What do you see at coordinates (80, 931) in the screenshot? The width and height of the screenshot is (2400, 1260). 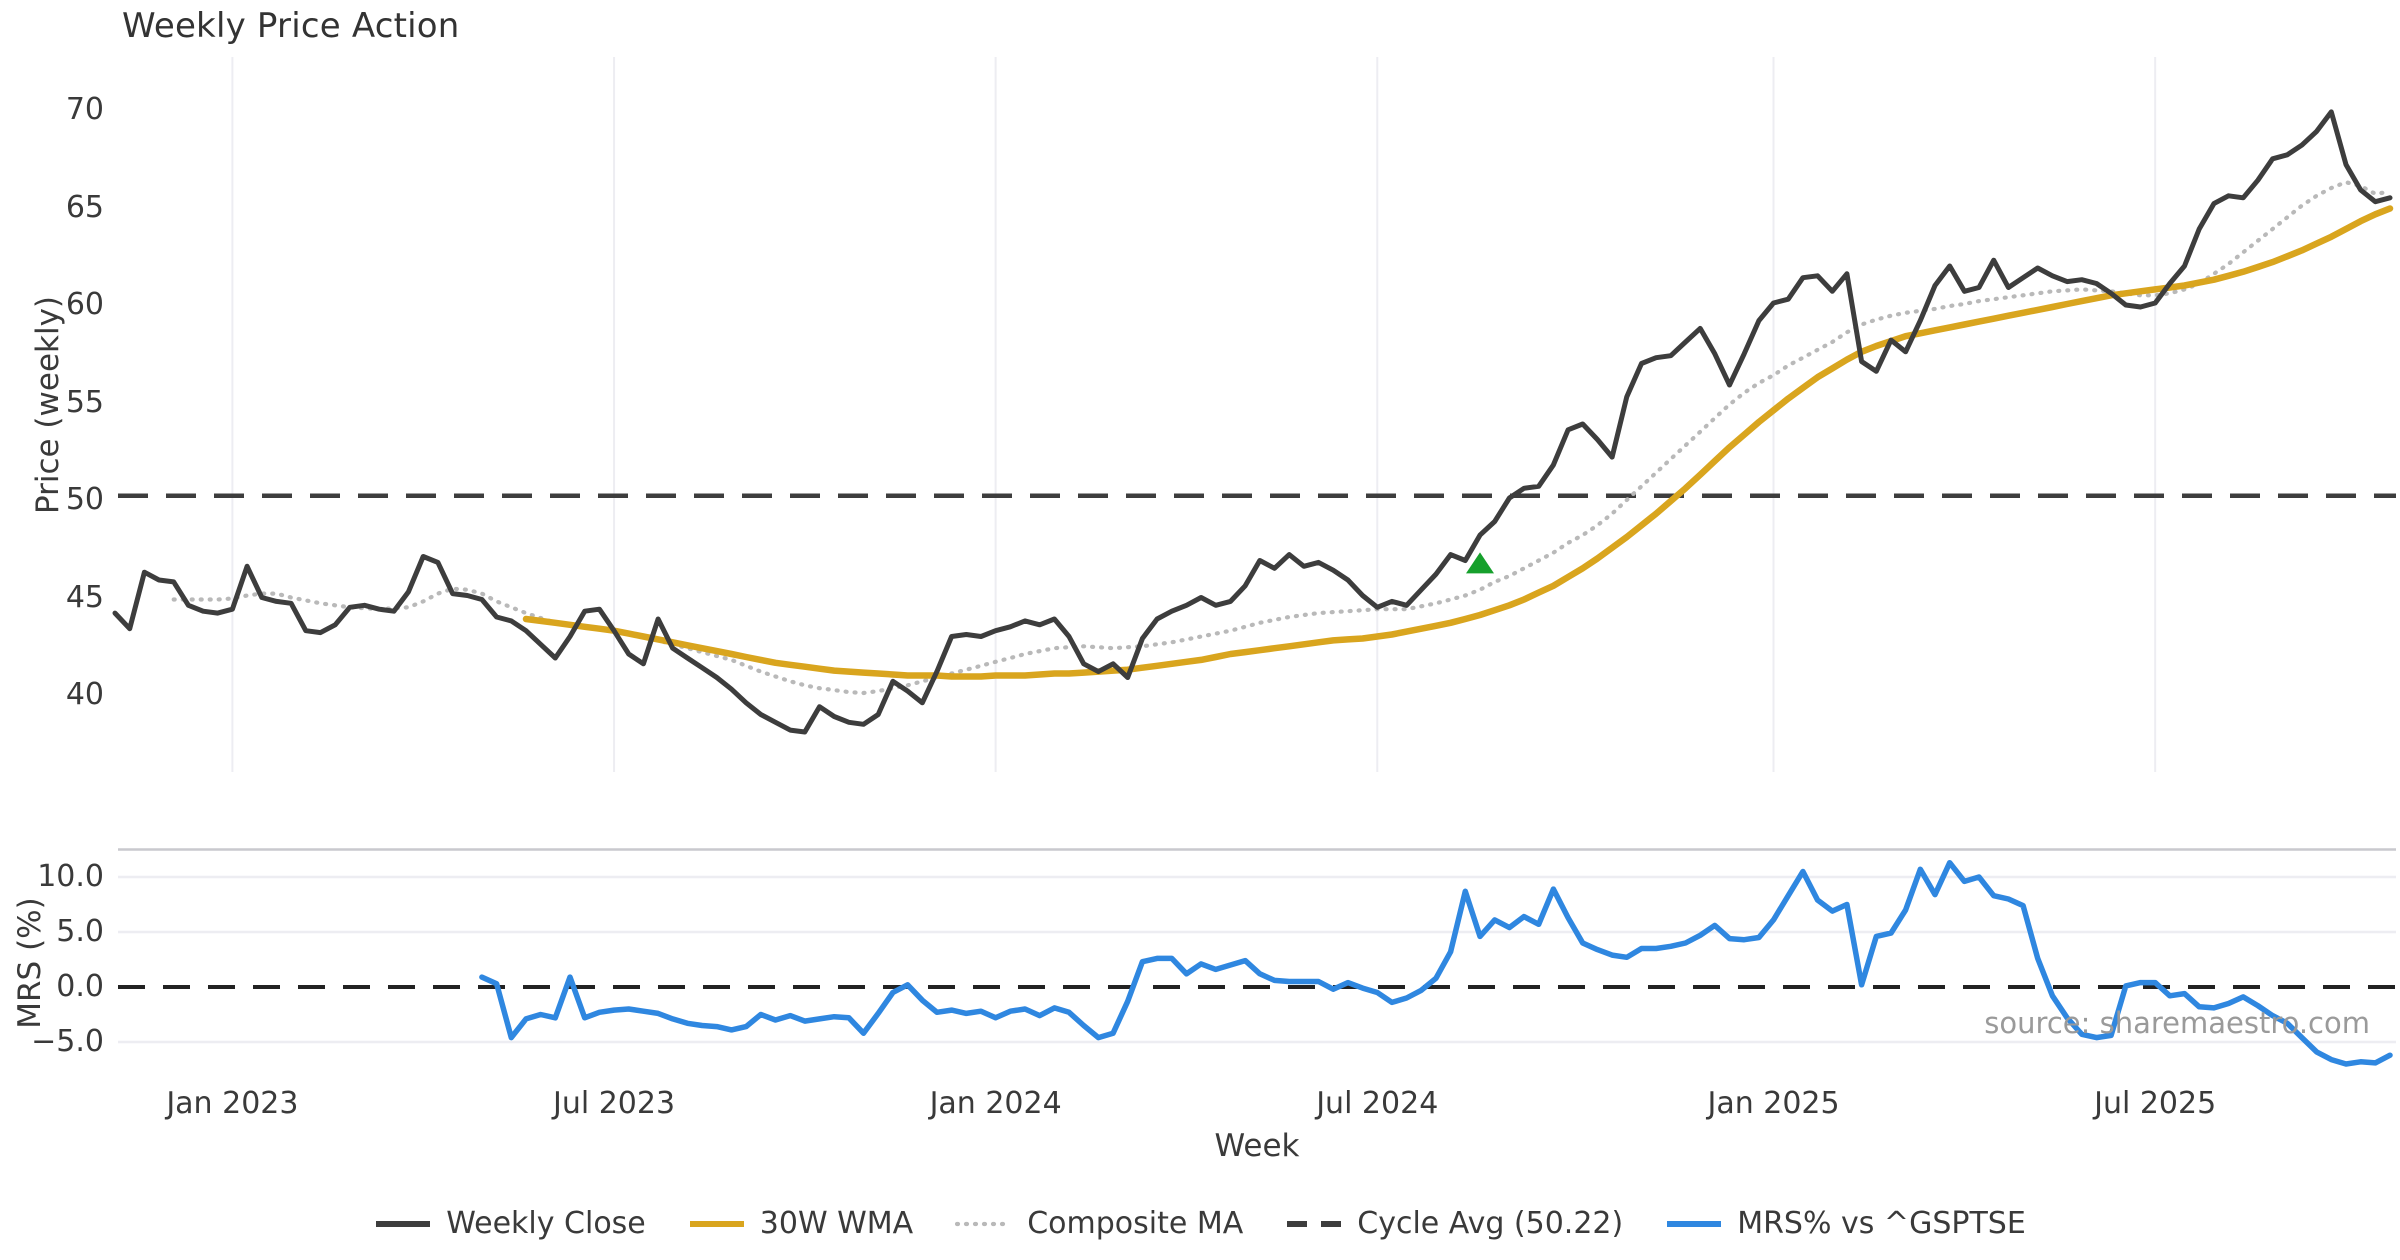 I see `mrs-tick-label: 5.0` at bounding box center [80, 931].